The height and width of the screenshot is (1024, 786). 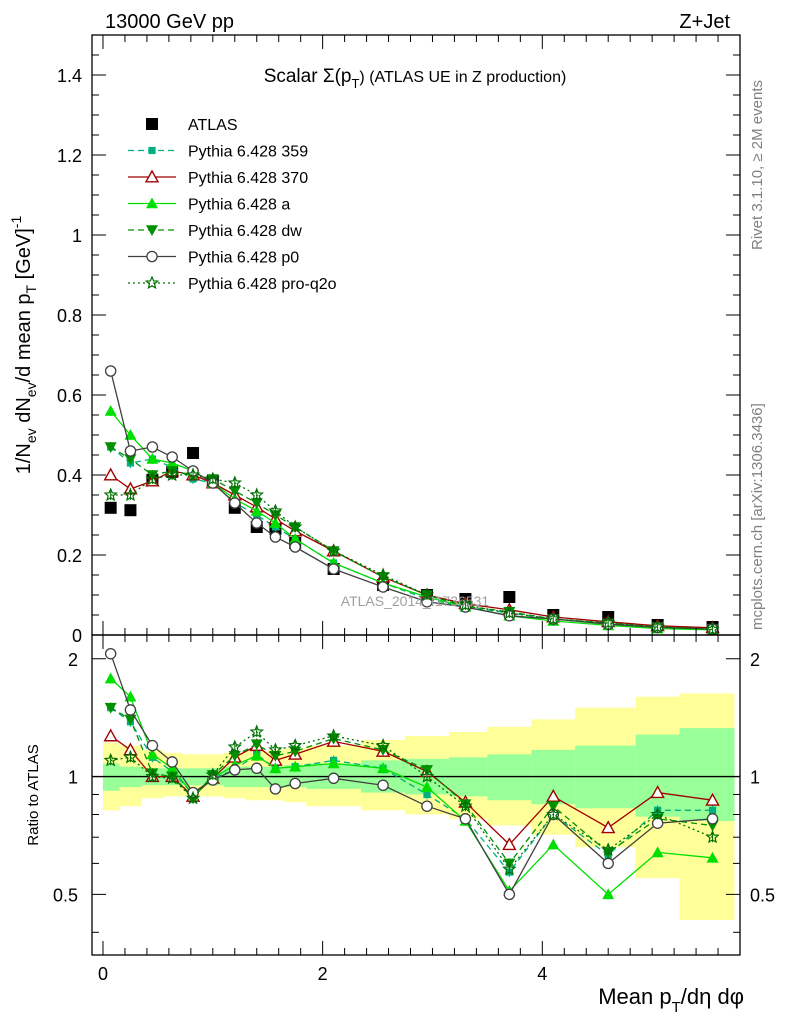 I want to click on legend-entry: Pythia 6.428 p0, so click(x=213, y=258).